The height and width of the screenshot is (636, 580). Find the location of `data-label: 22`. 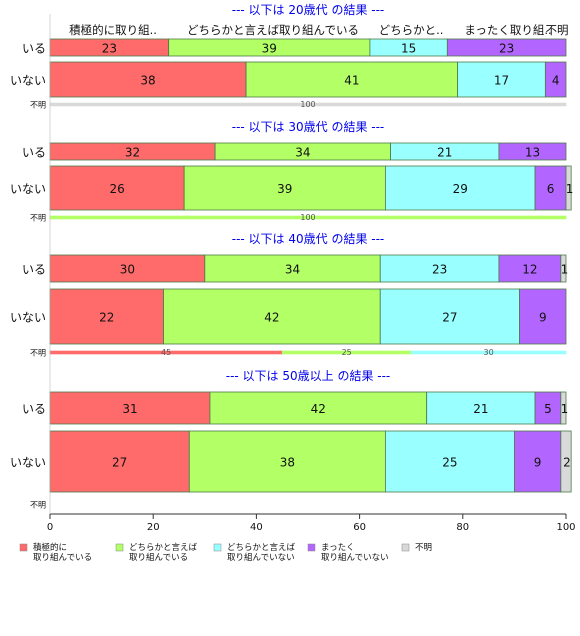

data-label: 22 is located at coordinates (106, 318).